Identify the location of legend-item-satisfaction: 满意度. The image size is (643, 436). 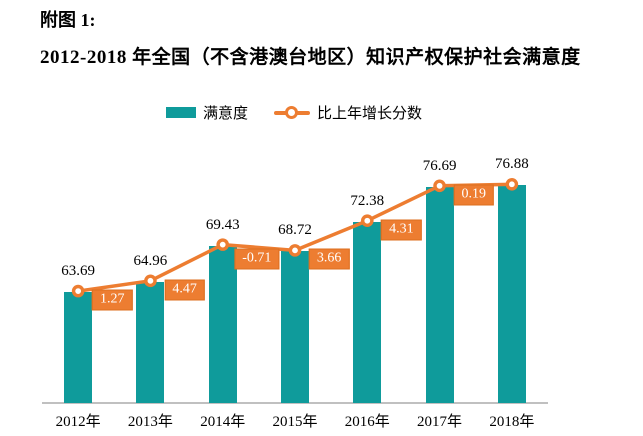
(207, 112).